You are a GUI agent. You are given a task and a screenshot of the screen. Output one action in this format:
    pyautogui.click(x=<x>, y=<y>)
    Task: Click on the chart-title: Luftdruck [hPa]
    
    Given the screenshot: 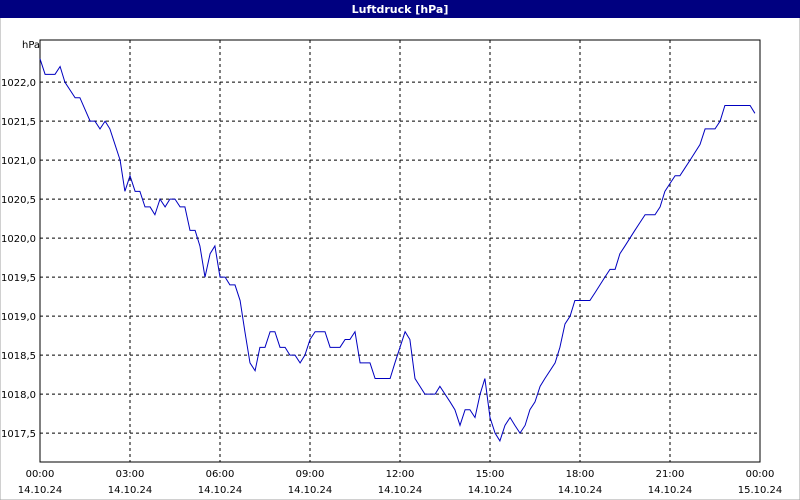 What is the action you would take?
    pyautogui.click(x=400, y=9)
    